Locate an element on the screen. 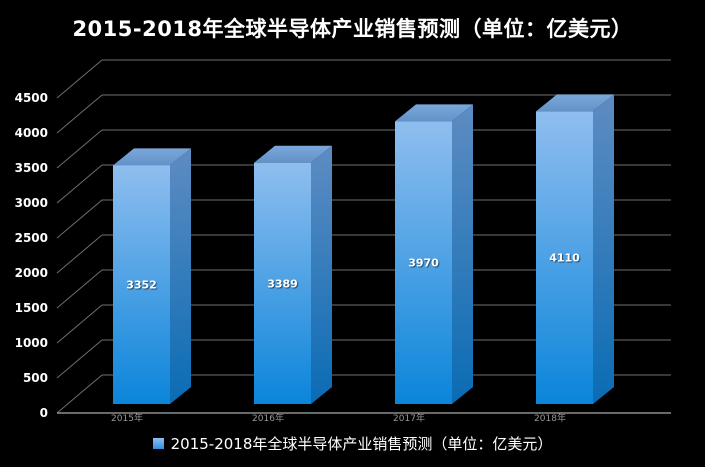 This screenshot has width=705, height=467. x-tick-label: 2015年 is located at coordinates (127, 418).